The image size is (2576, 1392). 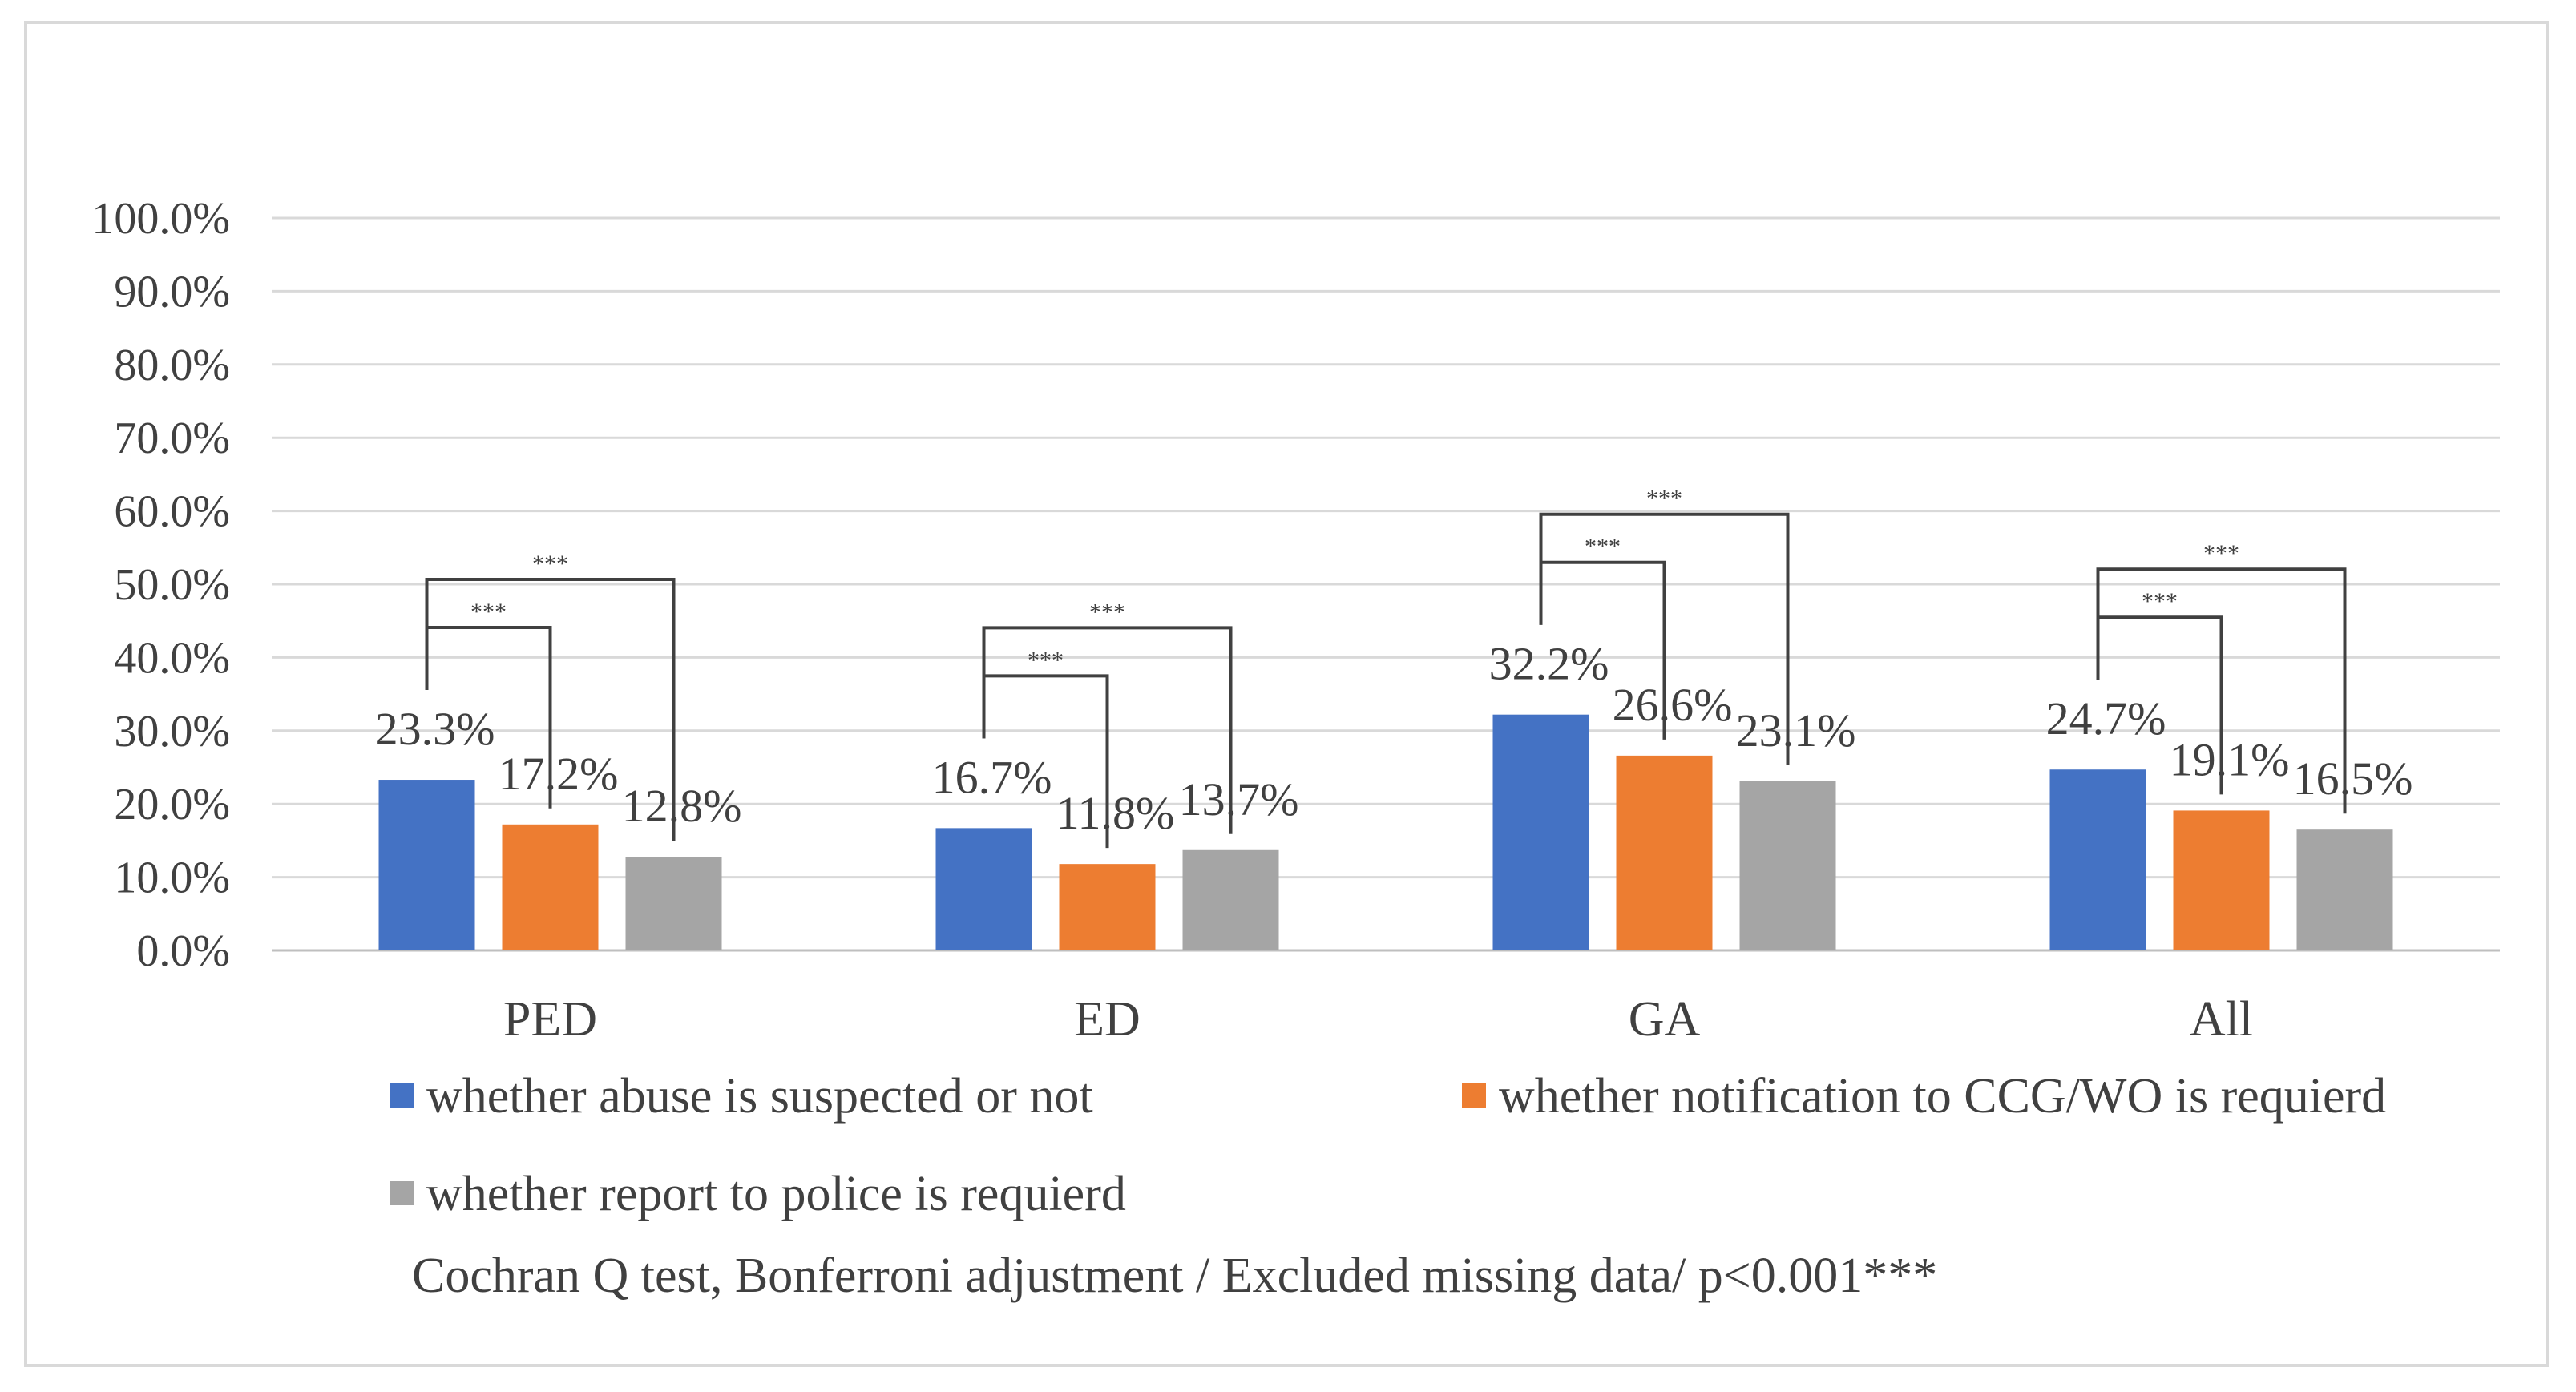 I want to click on y-tick-label: 0.0%, so click(x=183, y=951).